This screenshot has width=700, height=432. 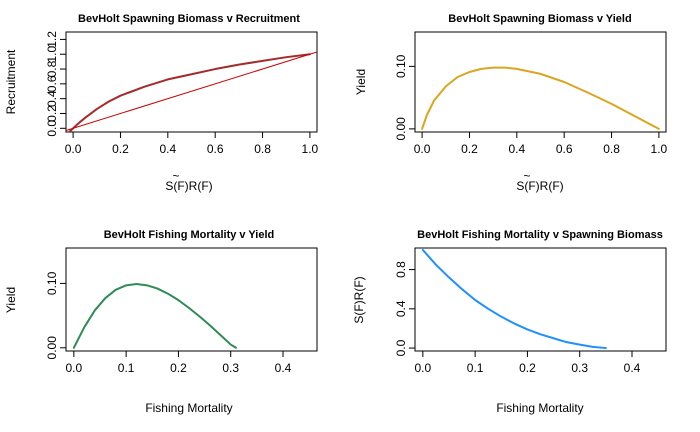 I want to click on p4-x-tick-label: 0.0, so click(x=423, y=368).